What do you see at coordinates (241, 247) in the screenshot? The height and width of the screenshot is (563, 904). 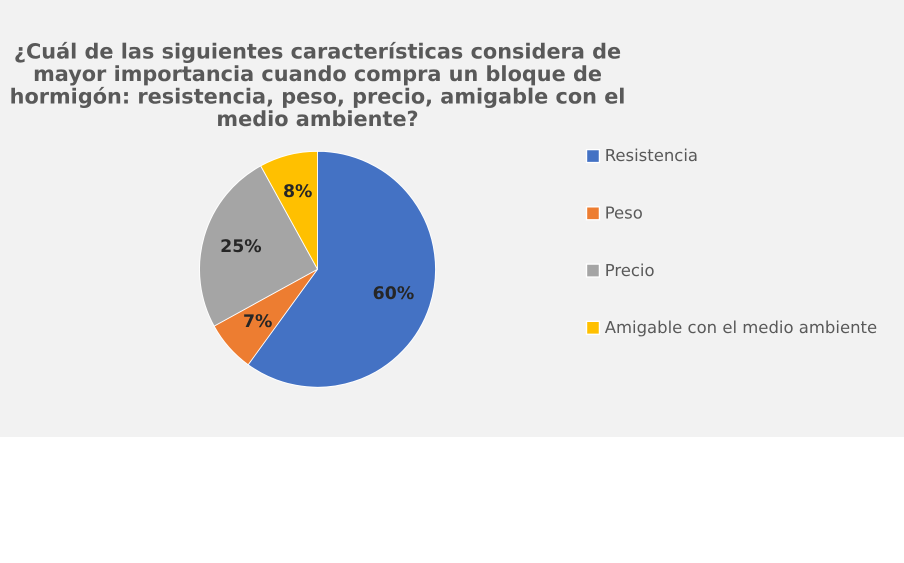 I see `data-label: 25%` at bounding box center [241, 247].